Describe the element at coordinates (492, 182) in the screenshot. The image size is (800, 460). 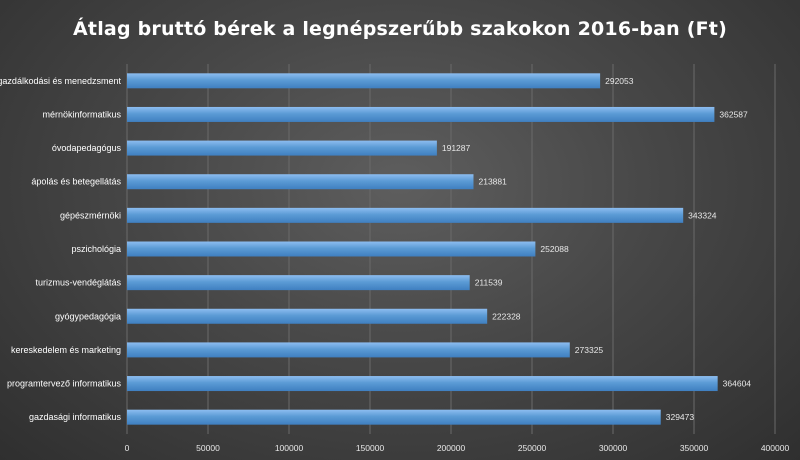
I see `data-label: 213881` at that location.